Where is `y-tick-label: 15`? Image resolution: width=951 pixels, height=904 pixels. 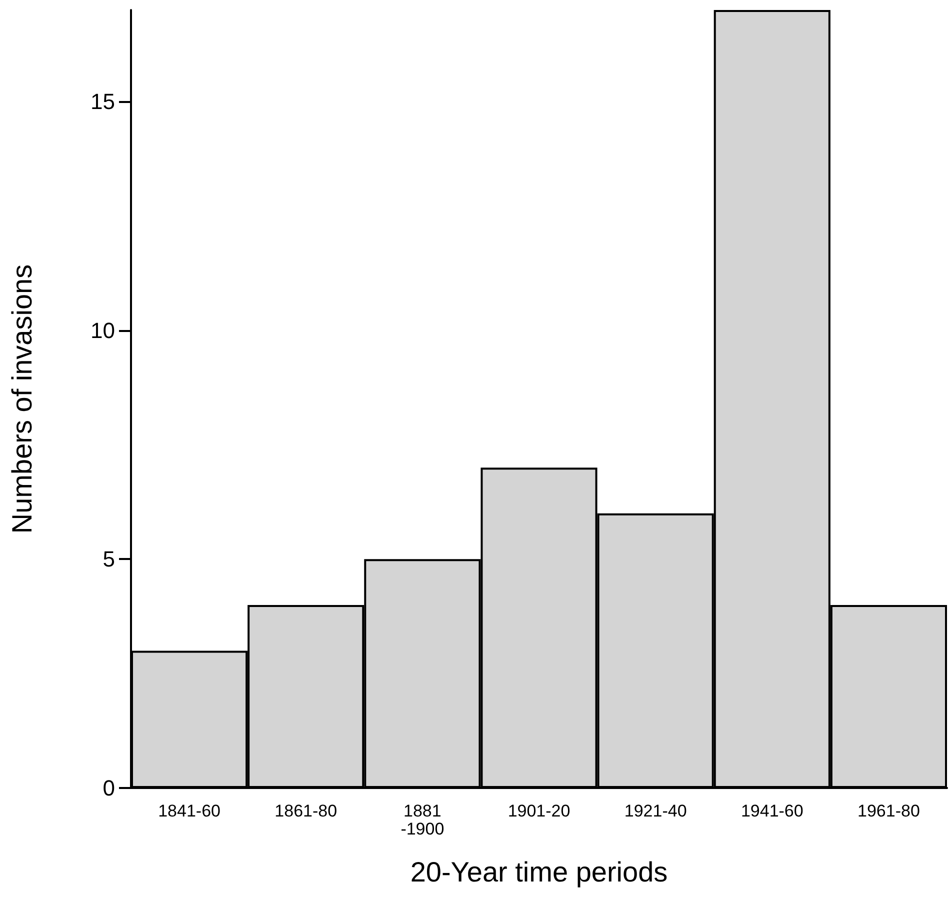 y-tick-label: 15 is located at coordinates (102, 101).